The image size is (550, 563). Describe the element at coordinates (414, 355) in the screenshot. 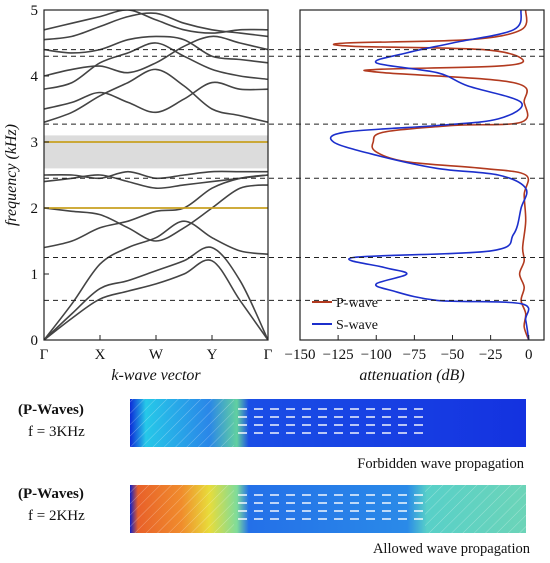

I see `attenuation-x-tick-label: −75` at that location.